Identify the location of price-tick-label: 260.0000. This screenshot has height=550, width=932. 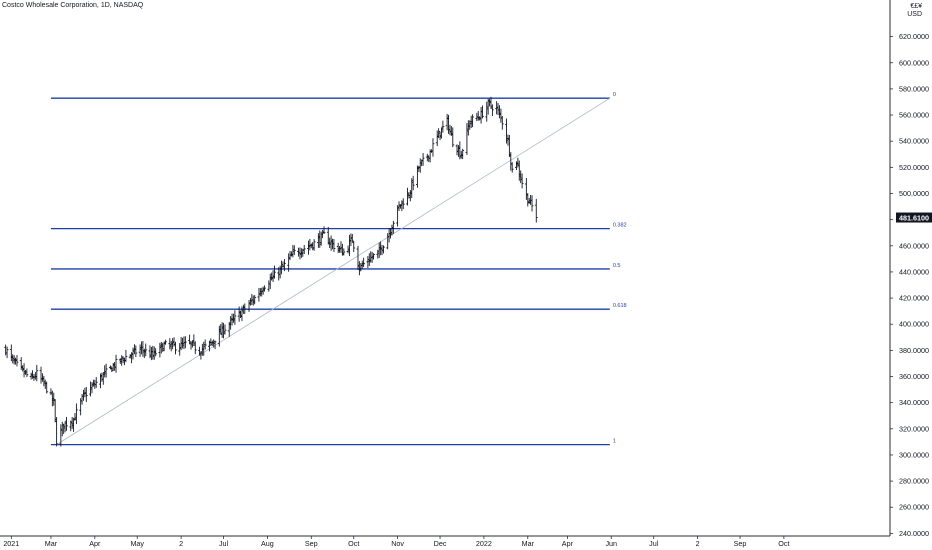
(914, 507).